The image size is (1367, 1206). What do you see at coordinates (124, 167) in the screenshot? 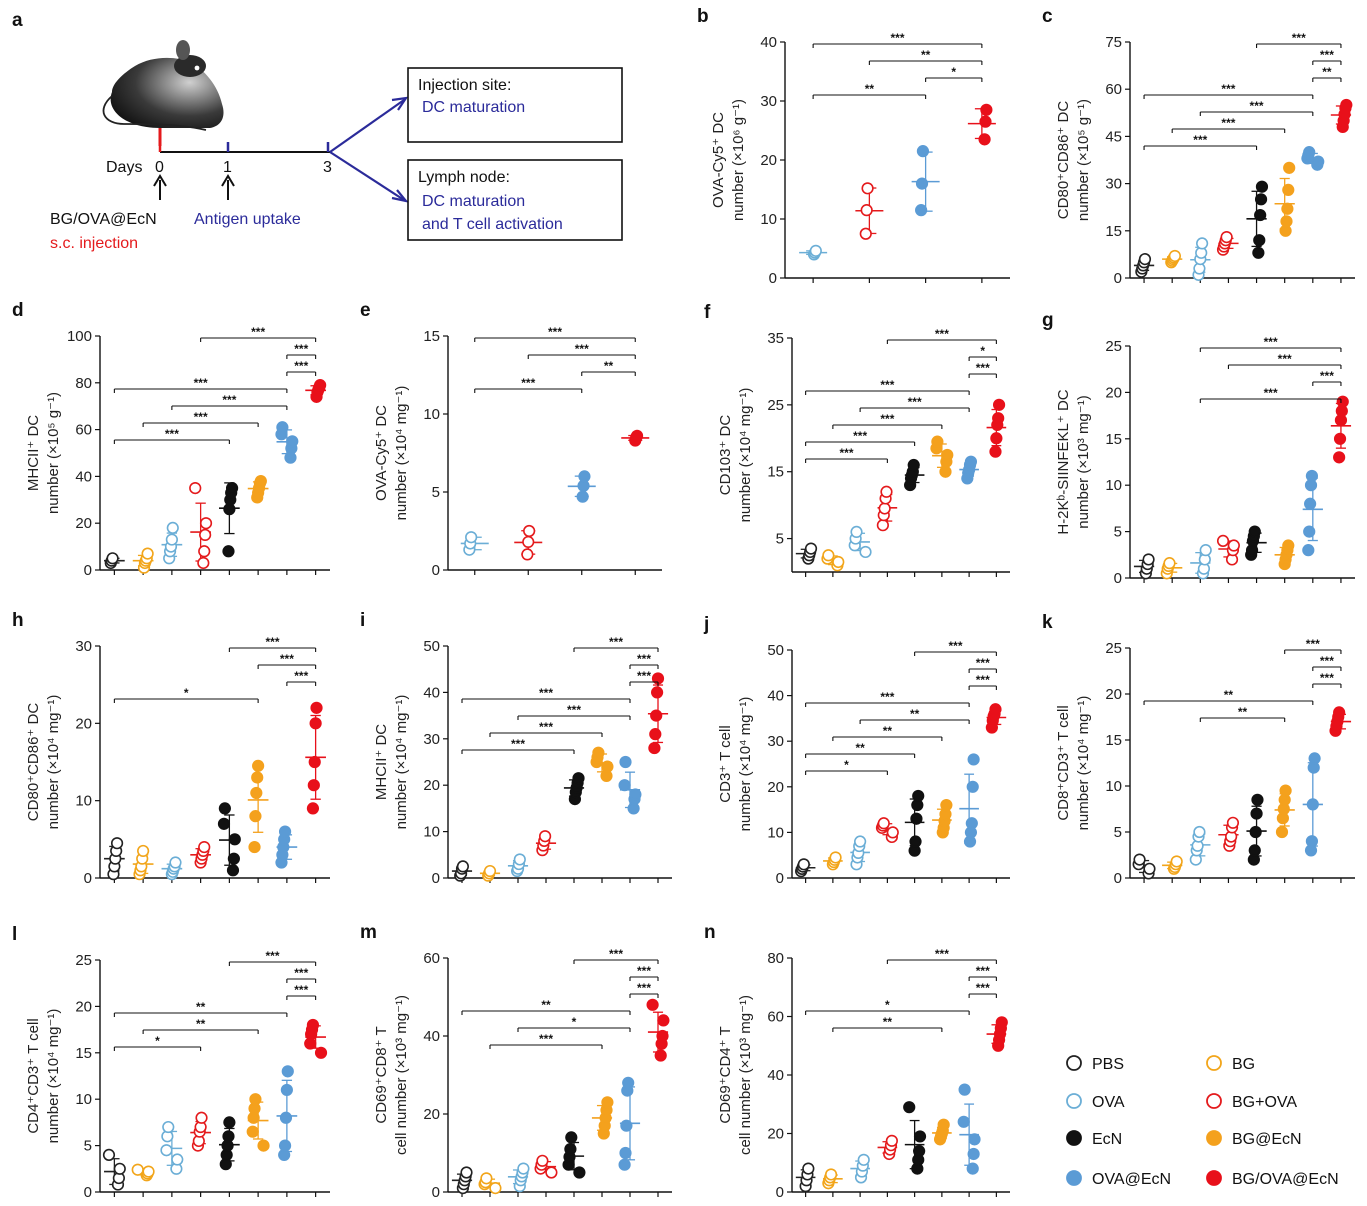
I see `days-label: Days` at bounding box center [124, 167].